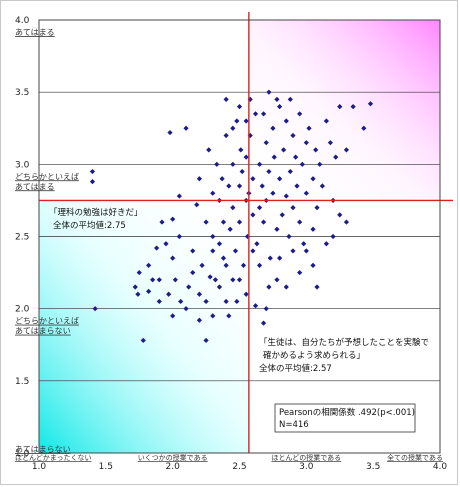 Image resolution: width=460 pixels, height=487 pixels. Describe the element at coordinates (22, 382) in the screenshot. I see `y-tick-label: 1.5` at that location.